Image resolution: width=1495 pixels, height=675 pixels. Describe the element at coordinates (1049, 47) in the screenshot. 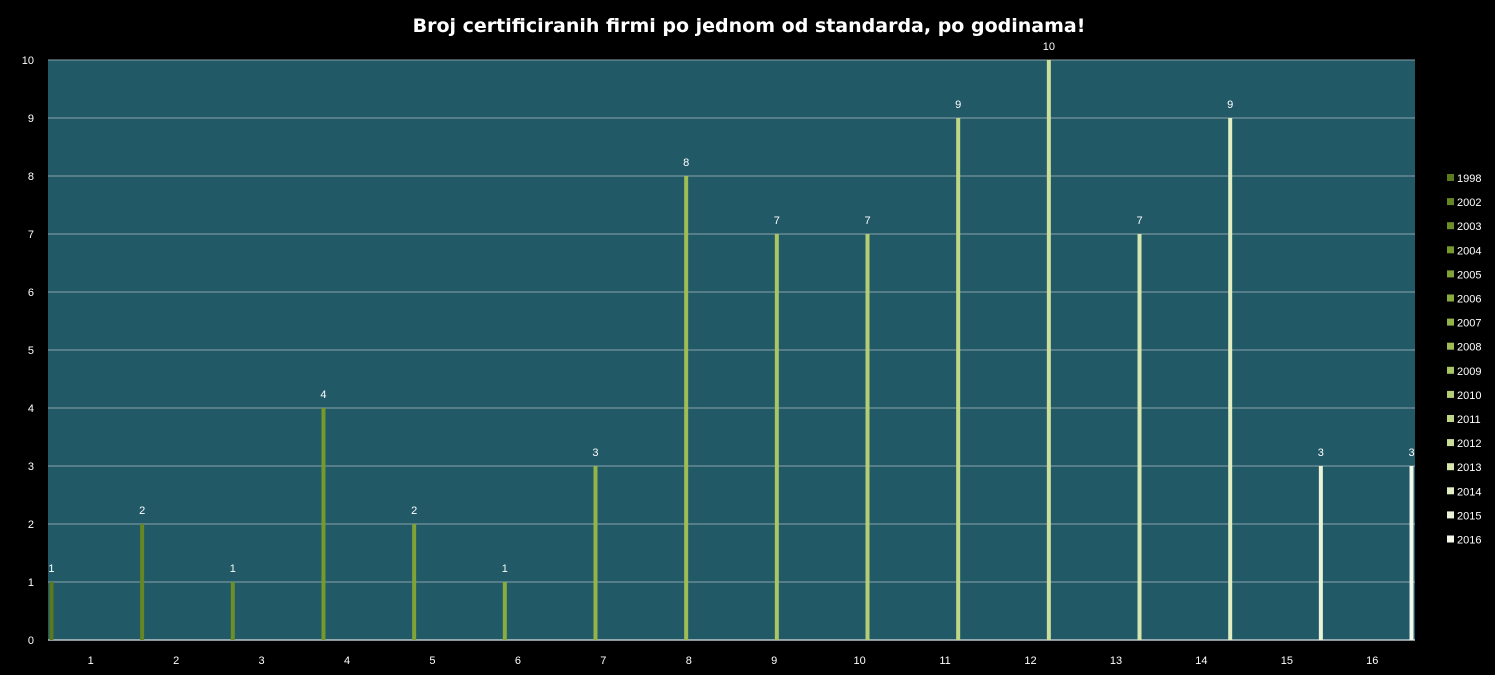

I see `data-label: 10` at that location.